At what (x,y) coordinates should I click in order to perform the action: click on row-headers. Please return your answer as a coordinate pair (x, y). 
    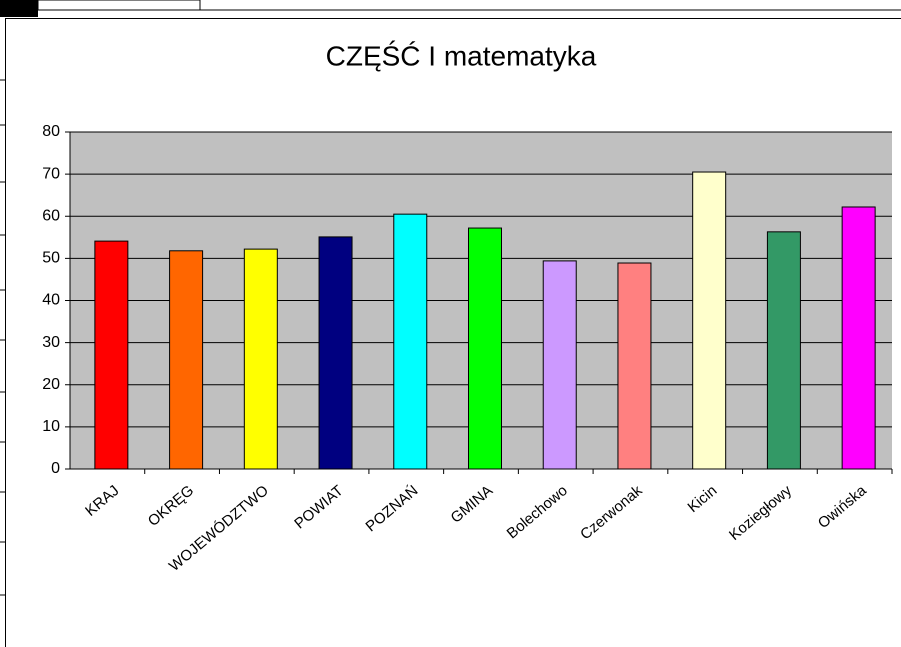
    Looking at the image, I should click on (2, 337).